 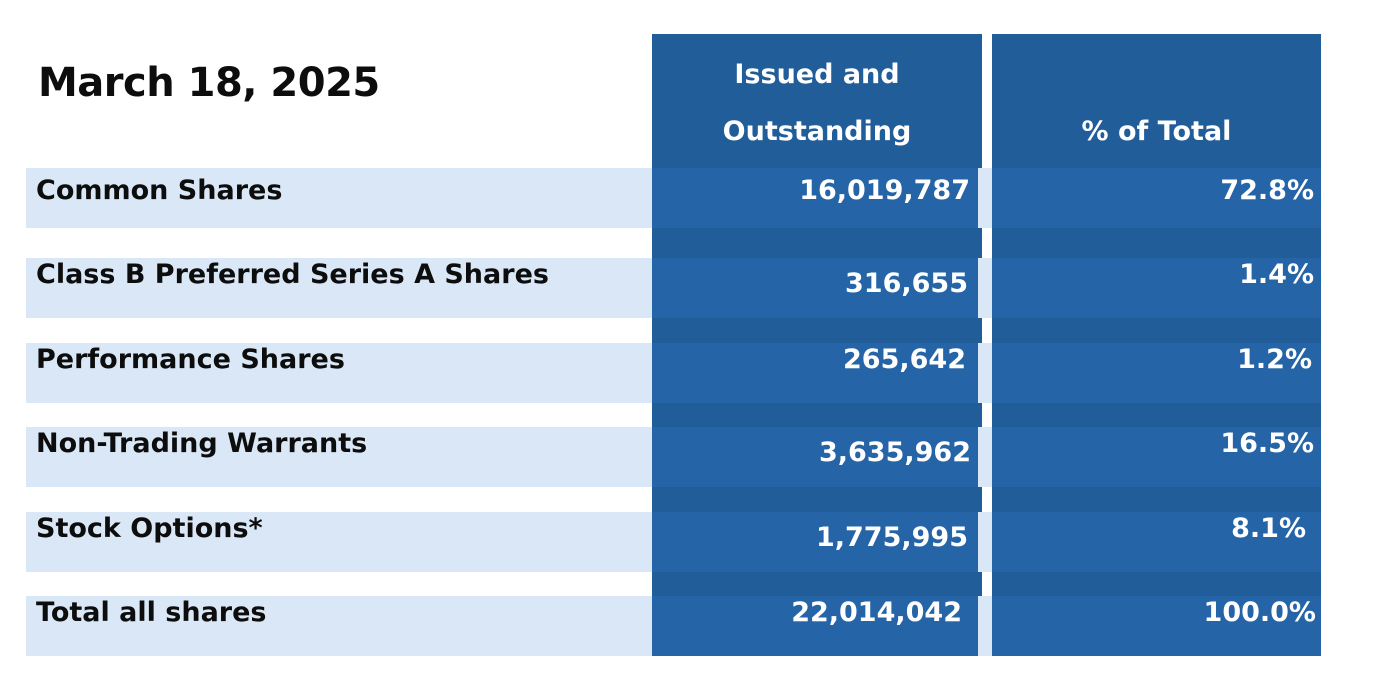 What do you see at coordinates (1276, 274) in the screenshot?
I see `row-percent-value: 1.4%` at bounding box center [1276, 274].